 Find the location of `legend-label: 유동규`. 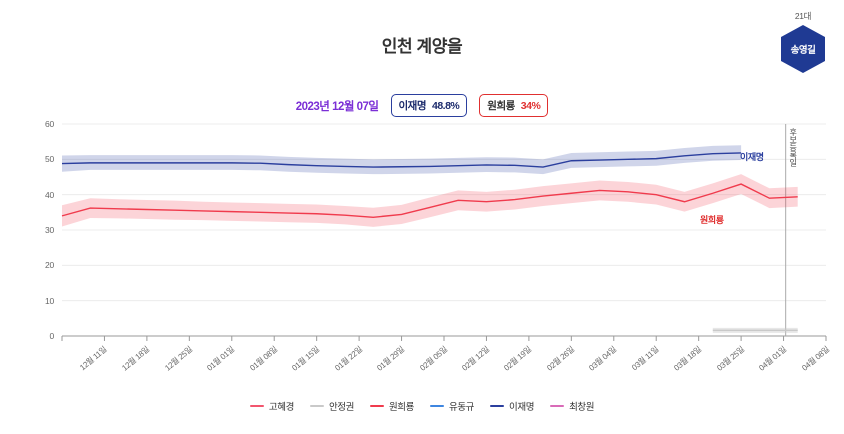

legend-label: 유동규 is located at coordinates (462, 407).